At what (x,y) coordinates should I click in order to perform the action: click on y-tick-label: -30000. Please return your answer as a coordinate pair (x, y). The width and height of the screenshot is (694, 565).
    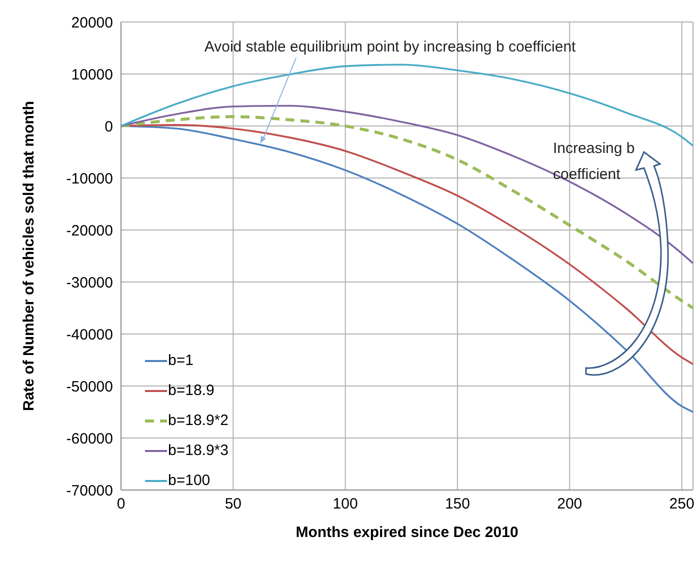
    Looking at the image, I should click on (89, 283).